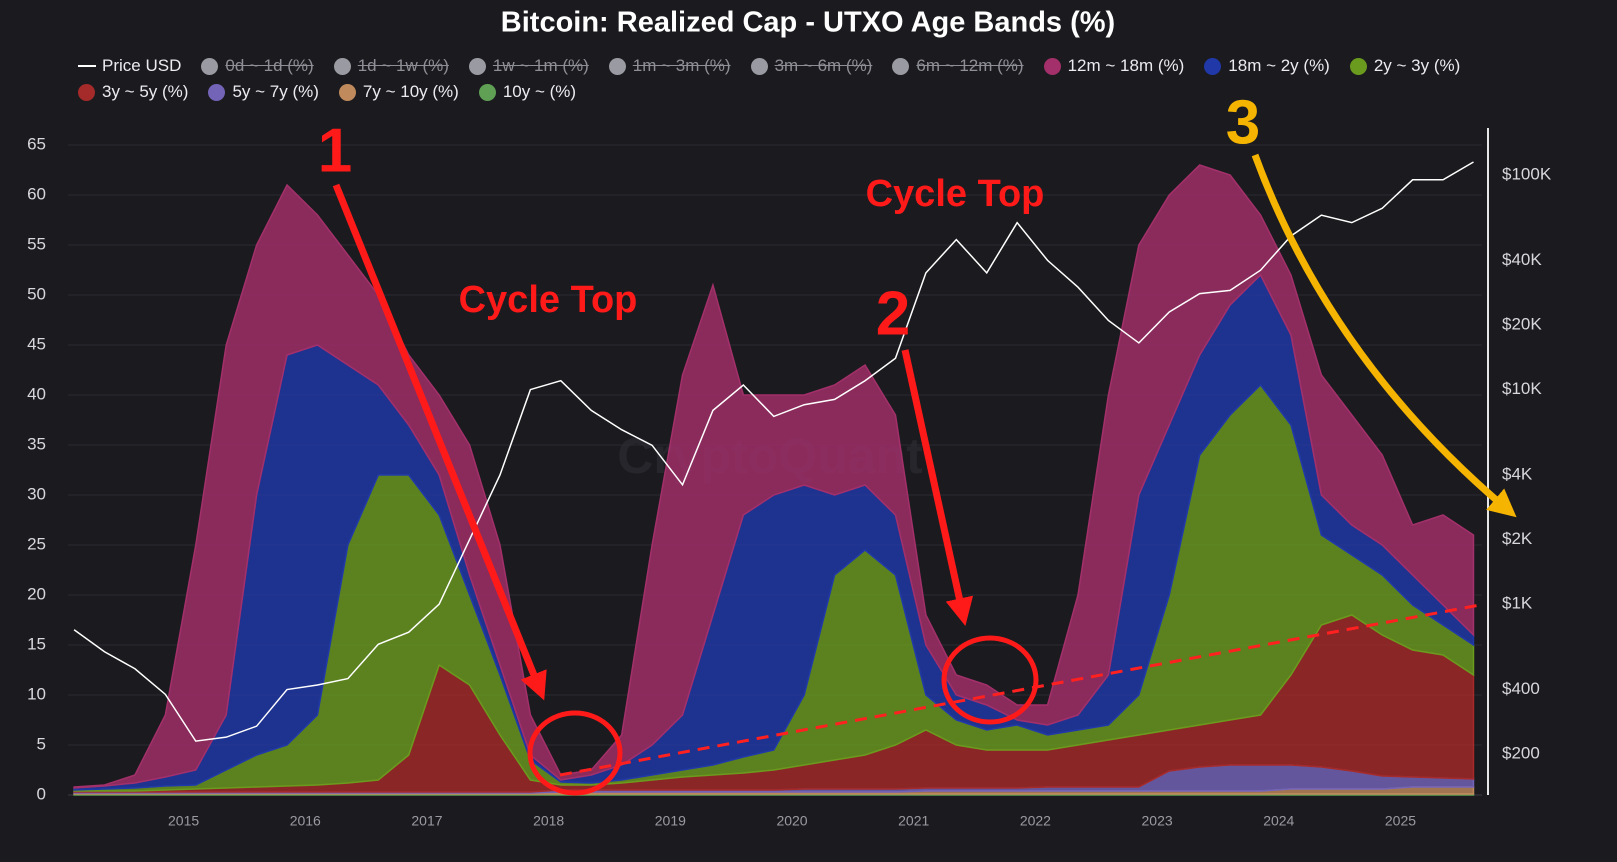  I want to click on legend-item: 3y ~ 5y (%), so click(133, 92).